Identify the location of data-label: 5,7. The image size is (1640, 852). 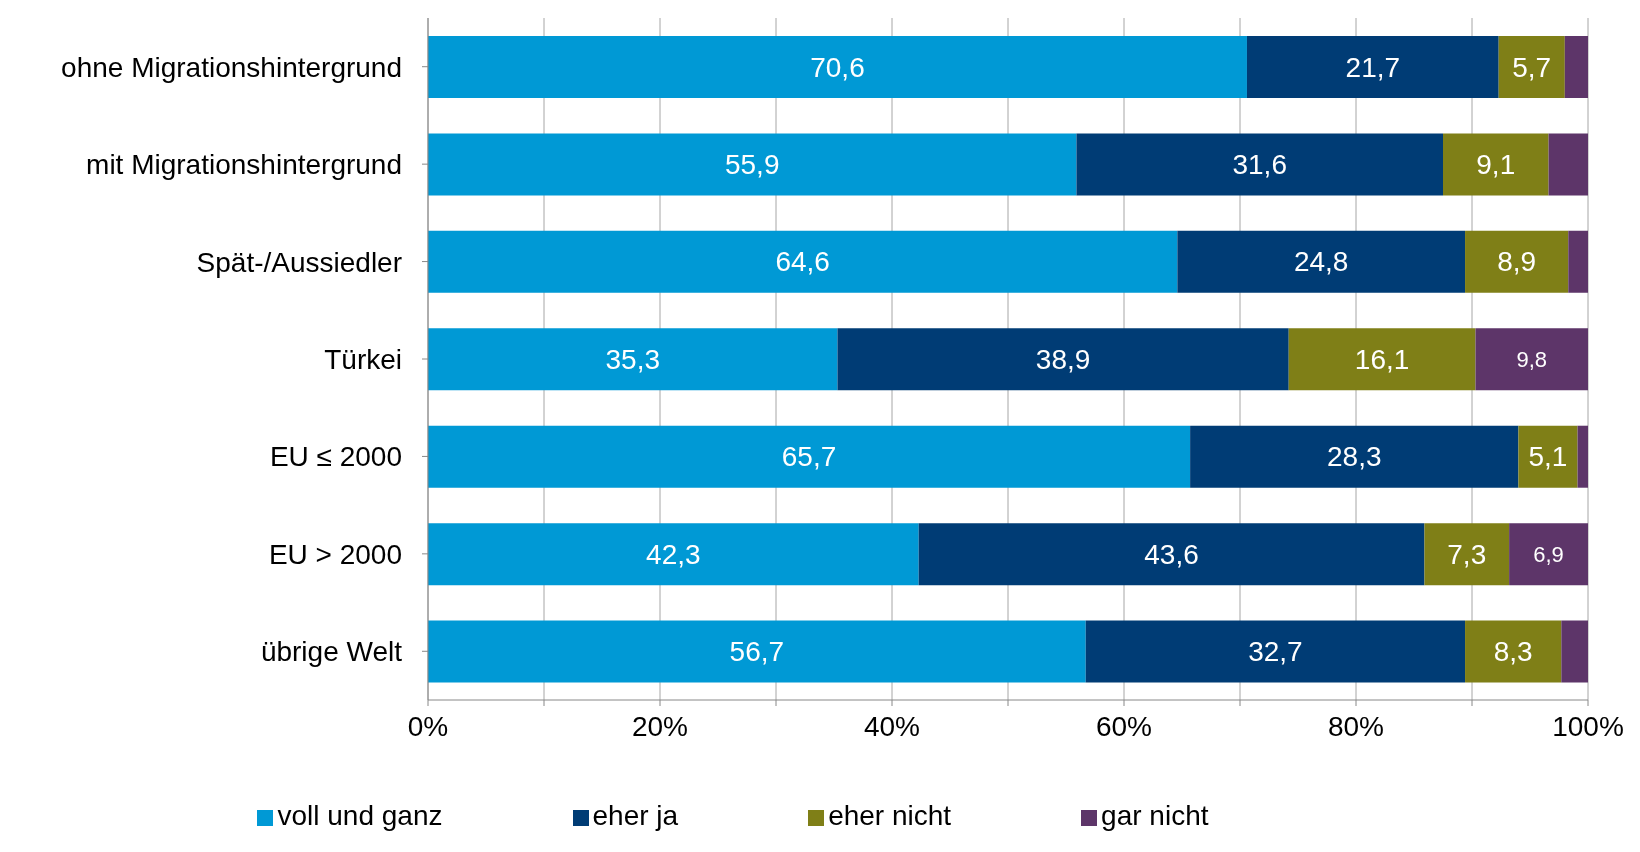
(1532, 67).